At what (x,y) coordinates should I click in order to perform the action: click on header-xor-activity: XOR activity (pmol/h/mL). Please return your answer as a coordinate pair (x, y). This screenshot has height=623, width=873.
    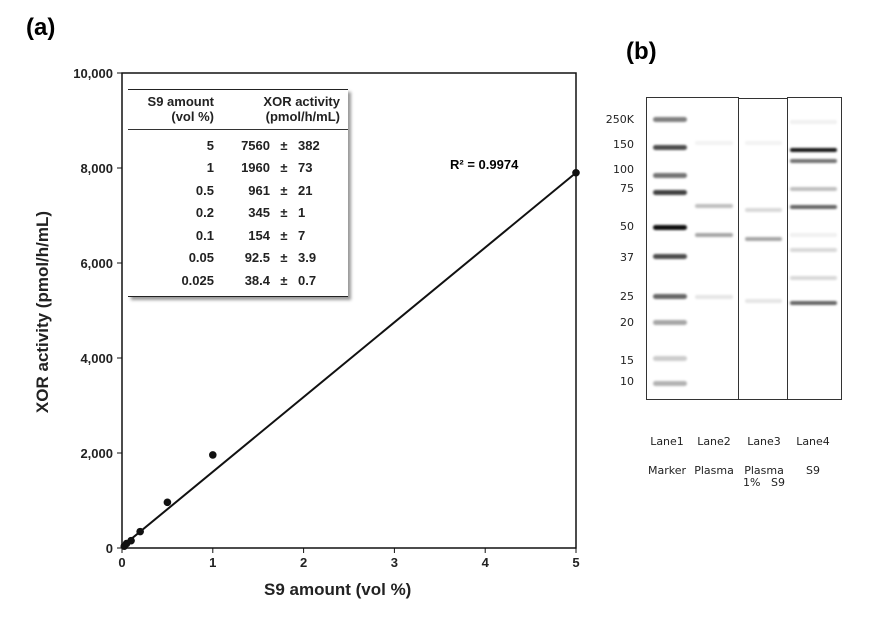
    Looking at the image, I should click on (277, 109).